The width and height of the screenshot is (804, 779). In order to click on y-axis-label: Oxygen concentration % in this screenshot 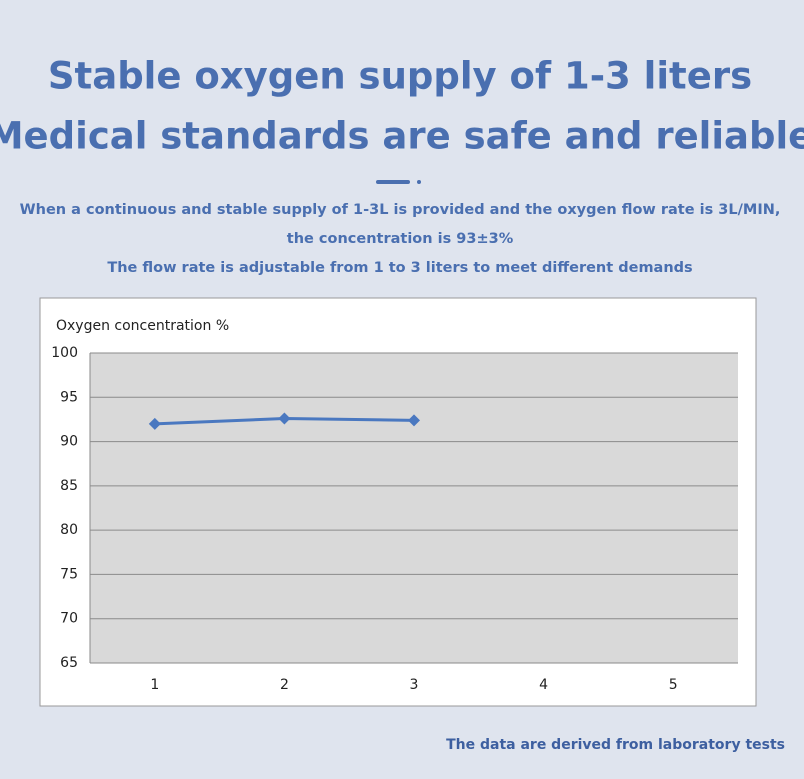, I will do `click(142, 326)`.